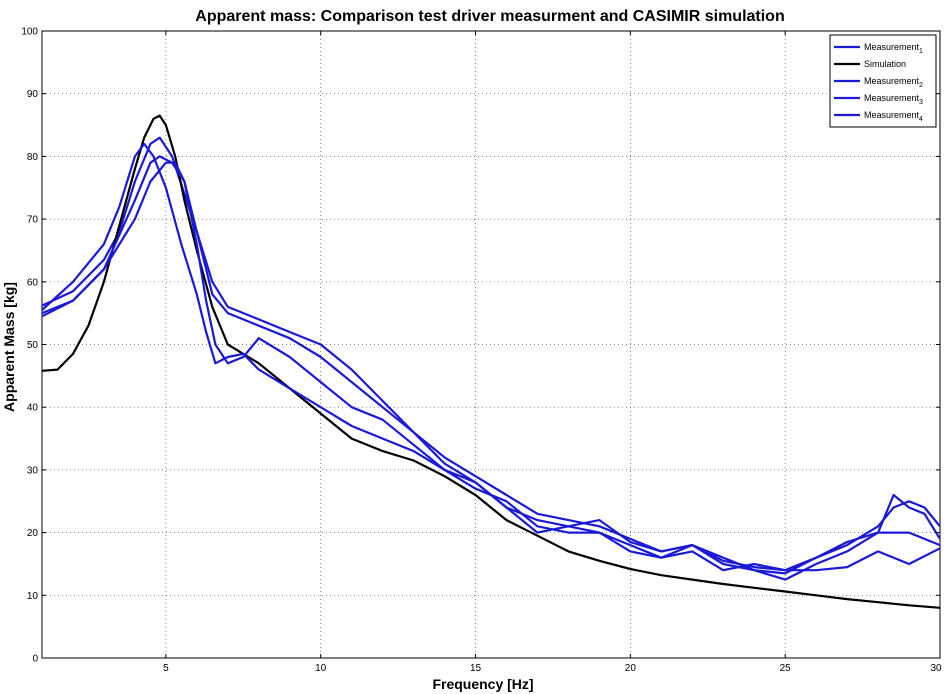  Describe the element at coordinates (936, 668) in the screenshot. I see `x-tick-label: 30` at that location.